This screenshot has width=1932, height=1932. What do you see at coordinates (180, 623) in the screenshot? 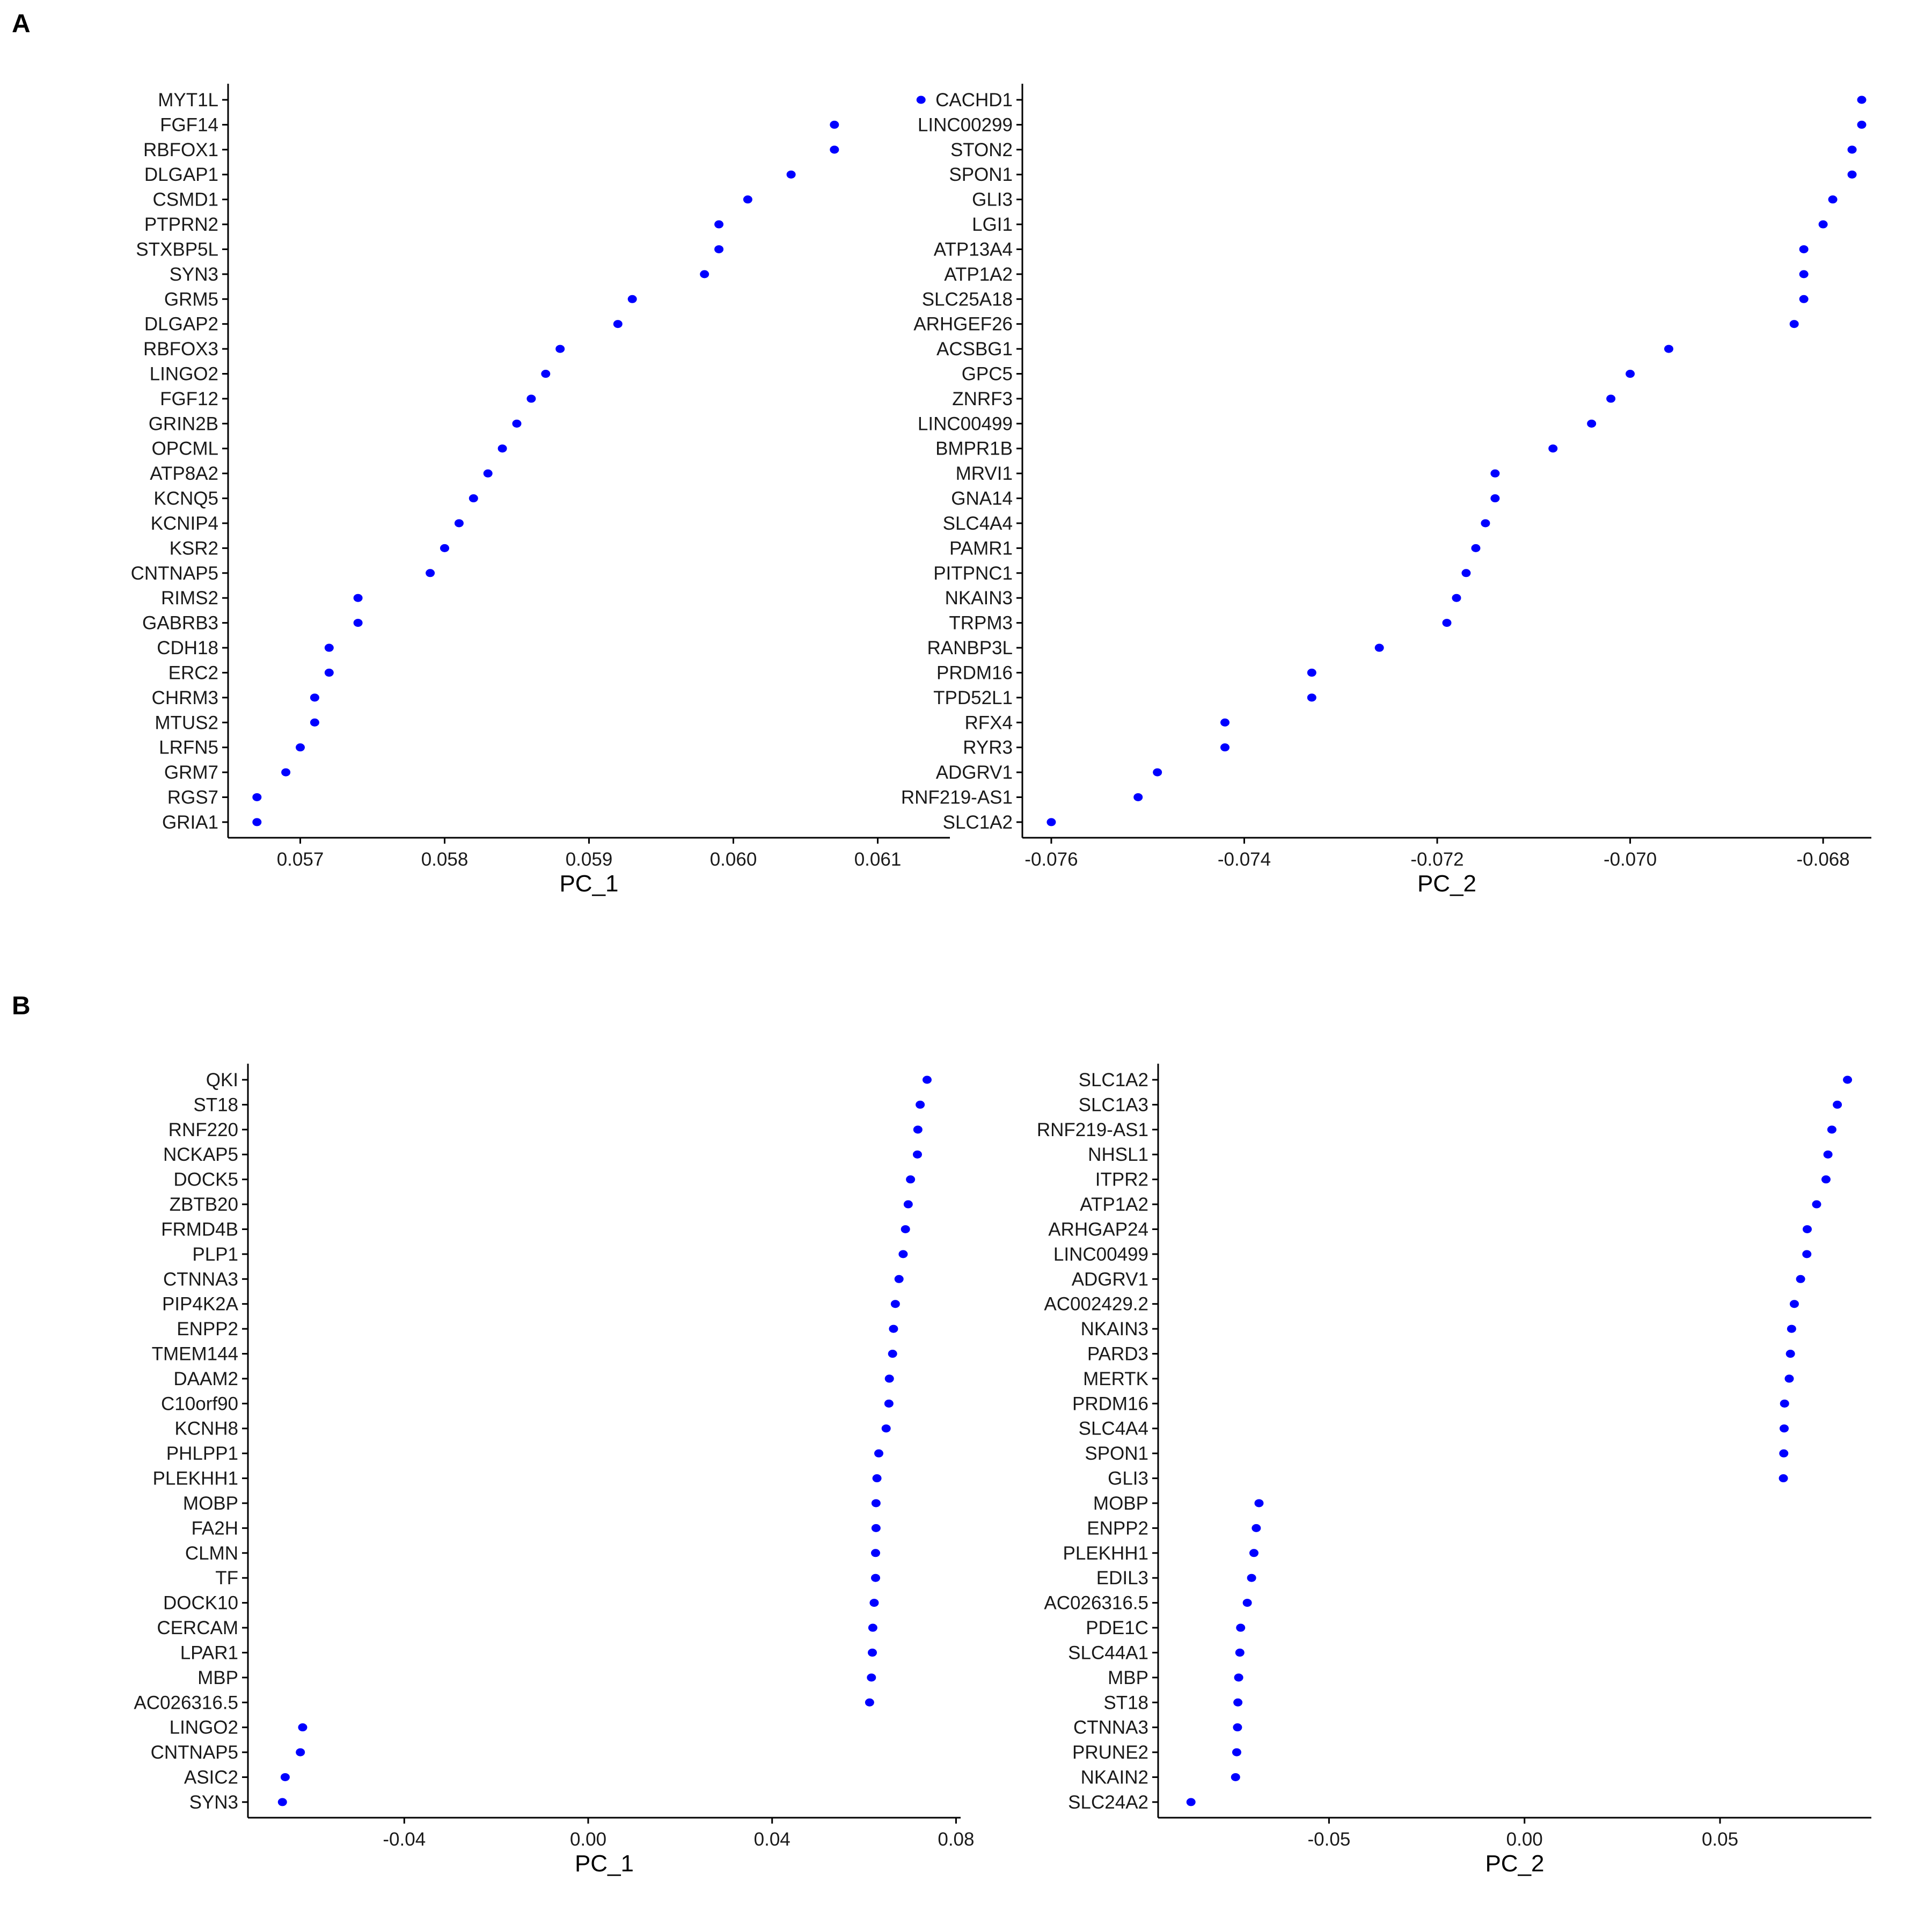
I see `gene-label: GABRB3` at bounding box center [180, 623].